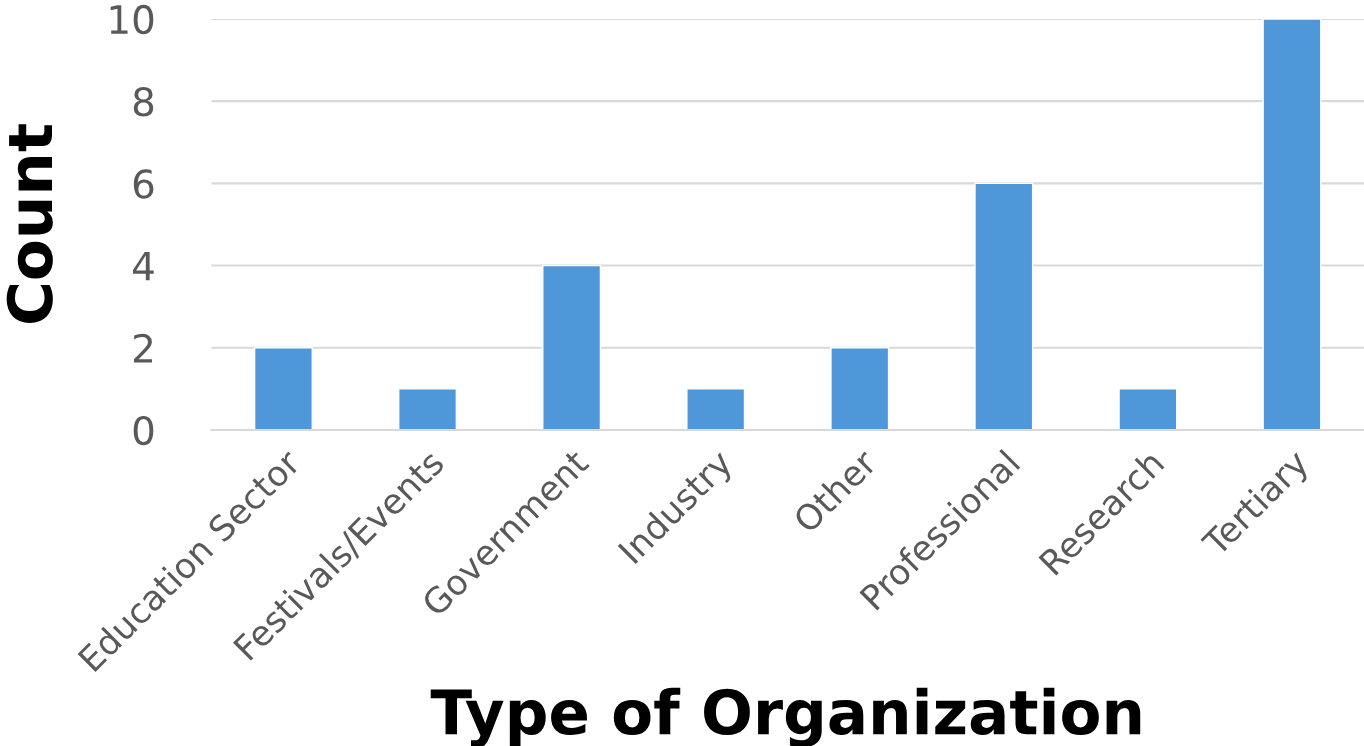  Describe the element at coordinates (143, 102) in the screenshot. I see `y-tick-label: 8` at that location.